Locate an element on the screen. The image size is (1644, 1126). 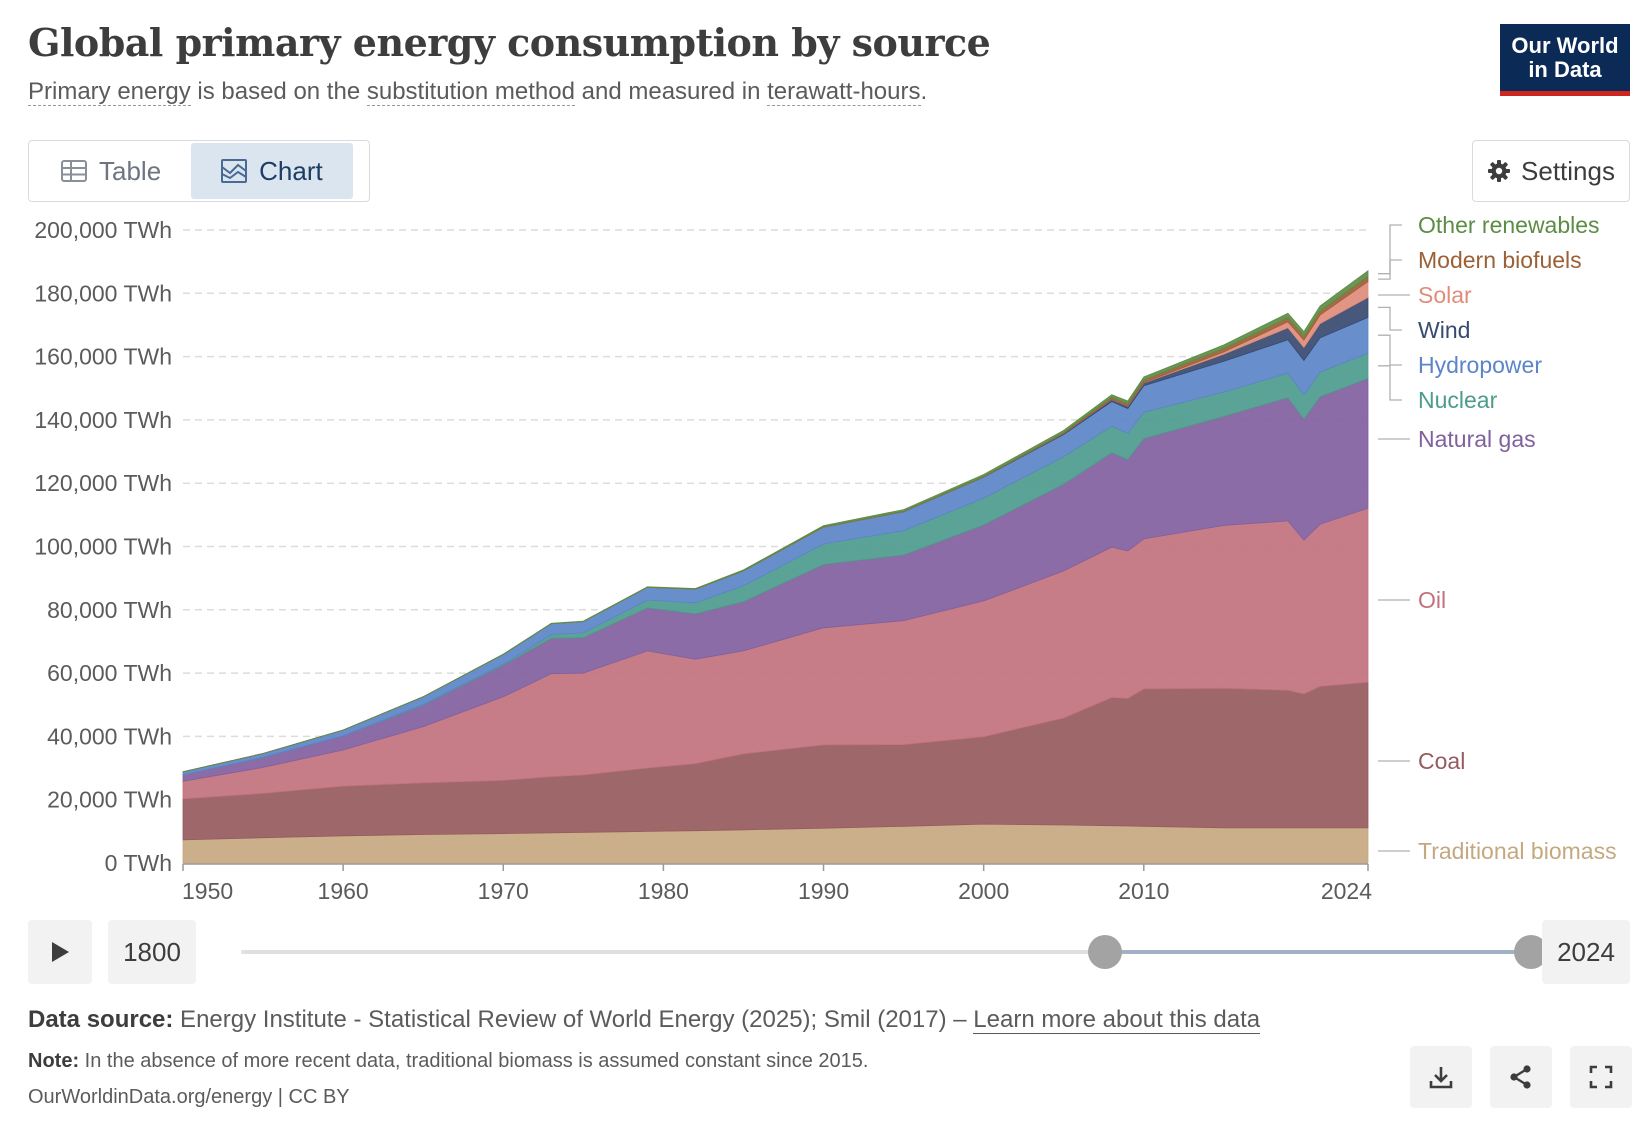
y-tick-label: 180,000 TWh is located at coordinates (103, 293).